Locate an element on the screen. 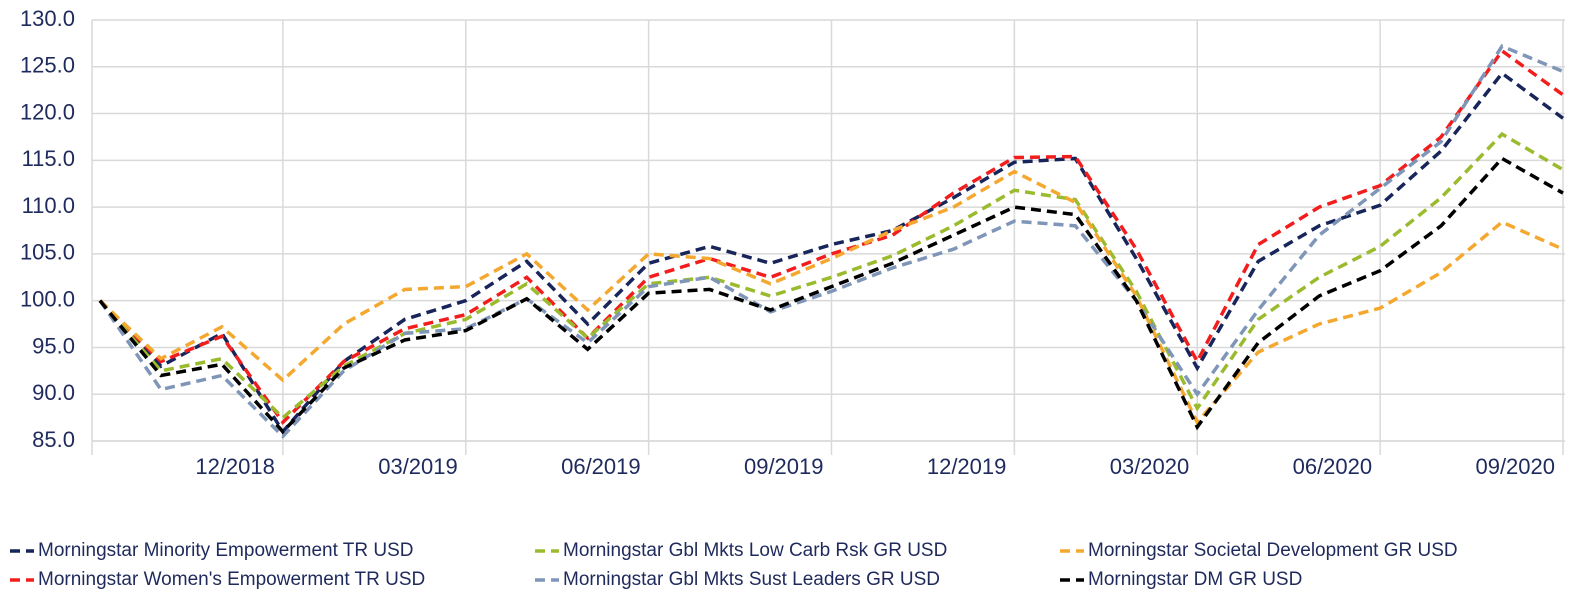 The width and height of the screenshot is (1592, 603). x-tick-label: 09/2019 is located at coordinates (784, 466).